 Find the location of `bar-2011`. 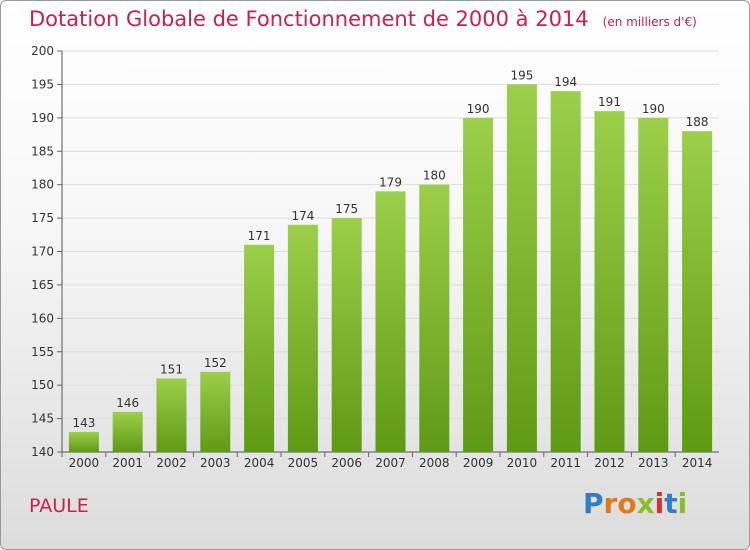

bar-2011 is located at coordinates (565, 271).